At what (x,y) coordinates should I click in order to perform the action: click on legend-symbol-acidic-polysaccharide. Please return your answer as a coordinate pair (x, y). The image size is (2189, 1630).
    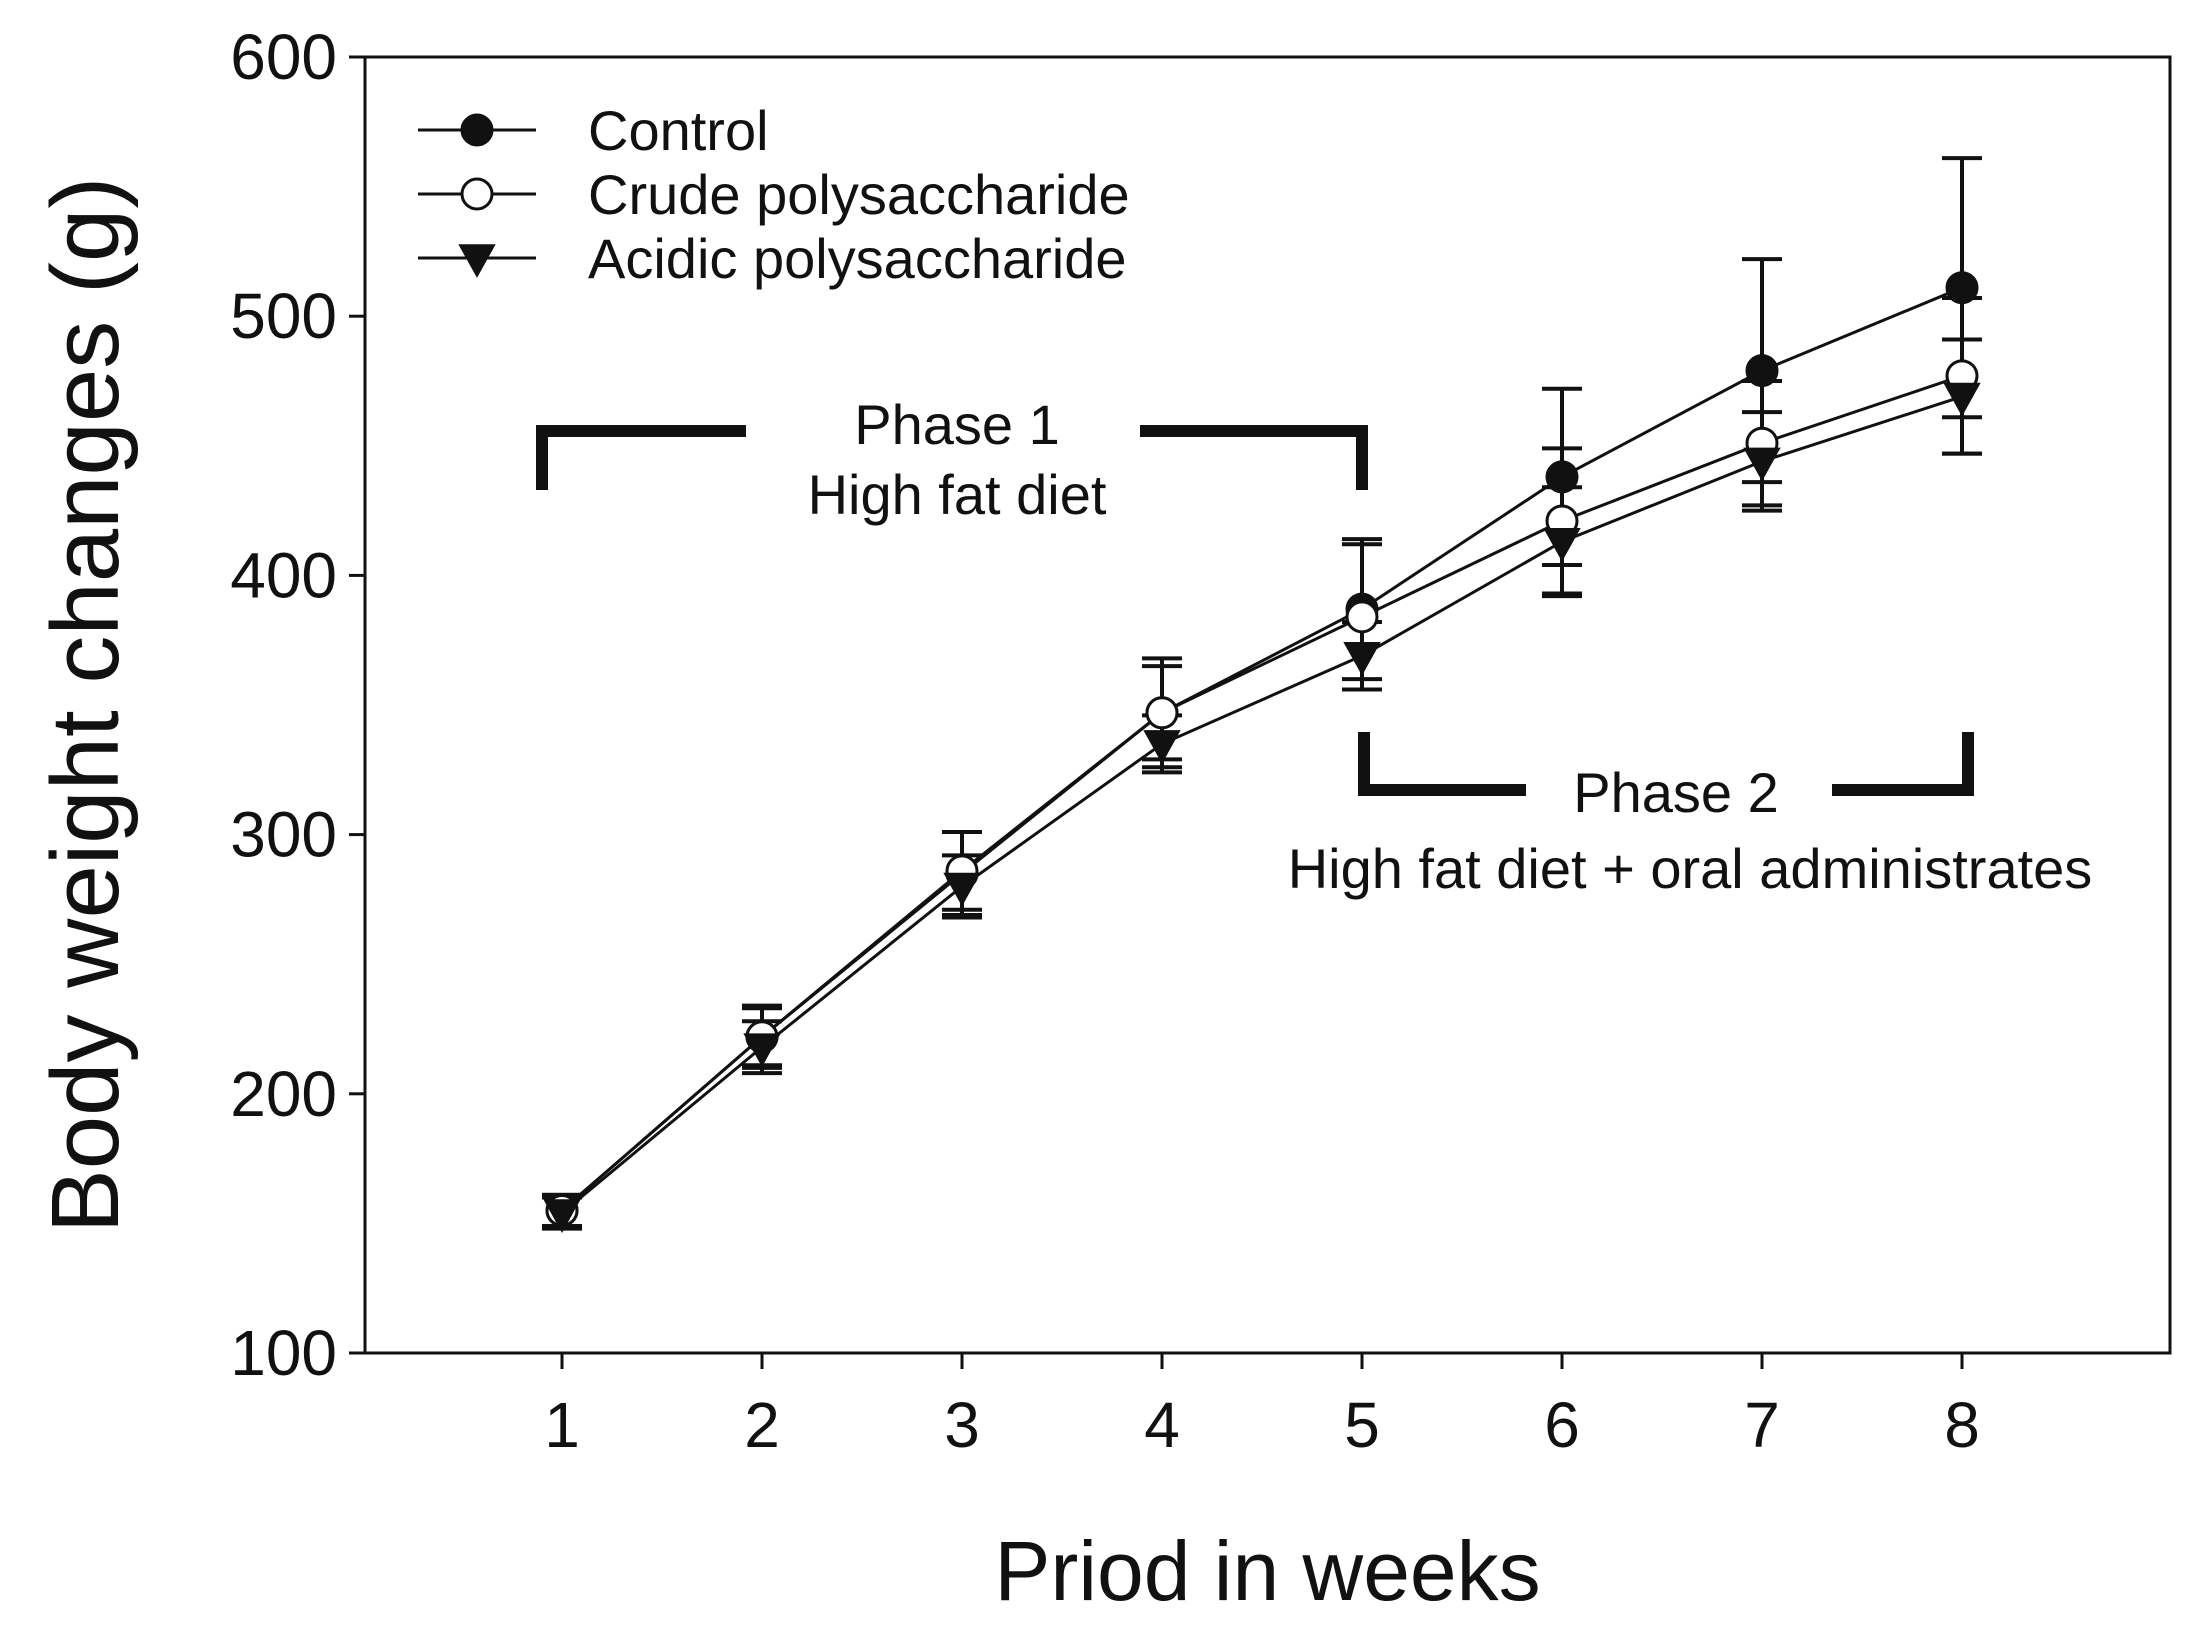
    Looking at the image, I should click on (477, 261).